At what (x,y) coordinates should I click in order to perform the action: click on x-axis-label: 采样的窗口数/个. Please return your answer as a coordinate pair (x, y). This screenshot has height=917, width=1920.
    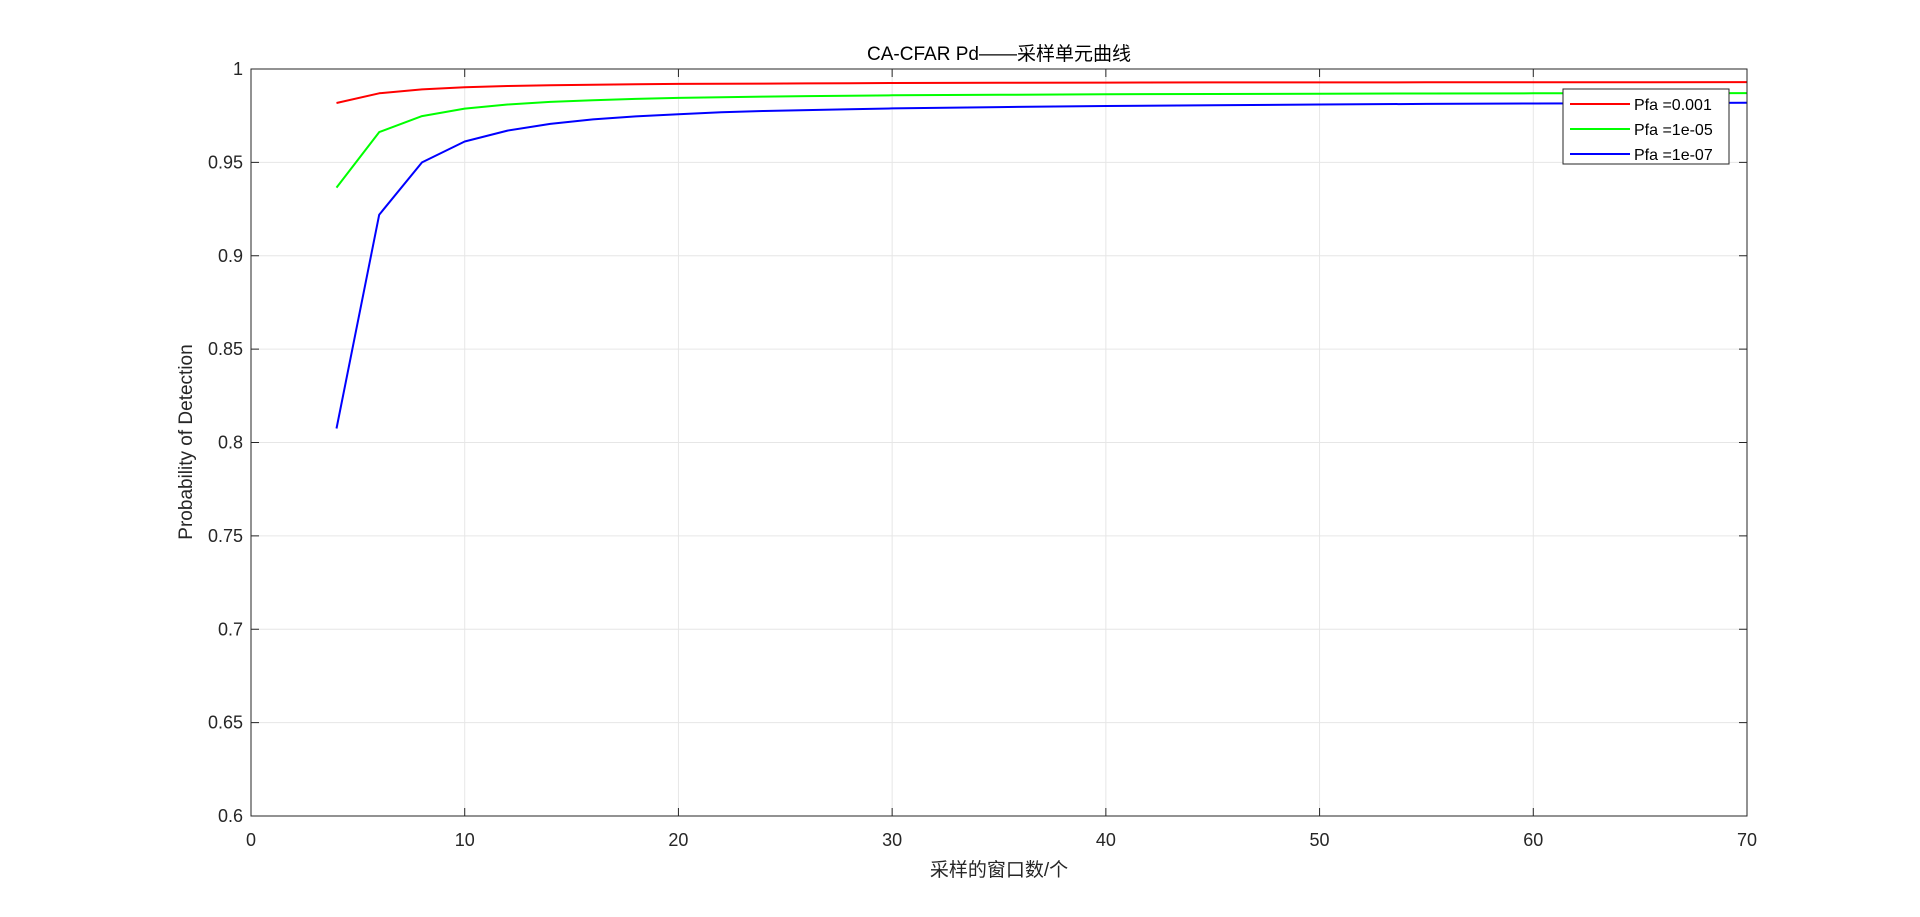
    Looking at the image, I should click on (999, 870).